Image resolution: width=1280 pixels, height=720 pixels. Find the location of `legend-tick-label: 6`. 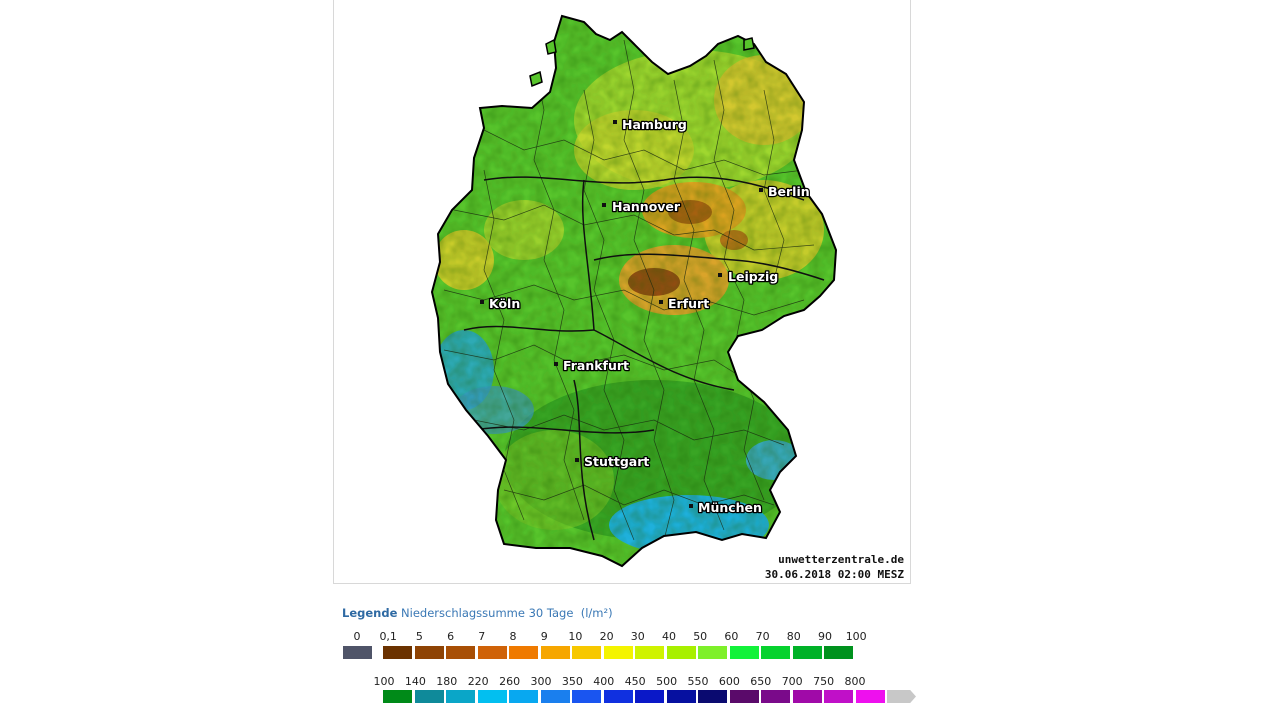

legend-tick-label: 6 is located at coordinates (451, 636).